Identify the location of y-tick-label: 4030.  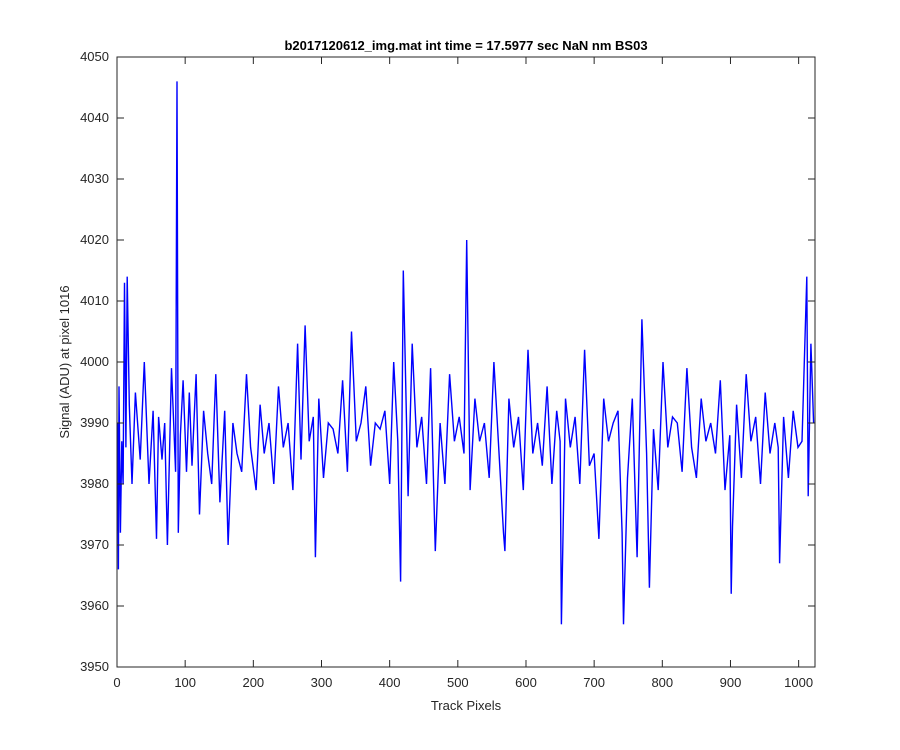
(94, 178).